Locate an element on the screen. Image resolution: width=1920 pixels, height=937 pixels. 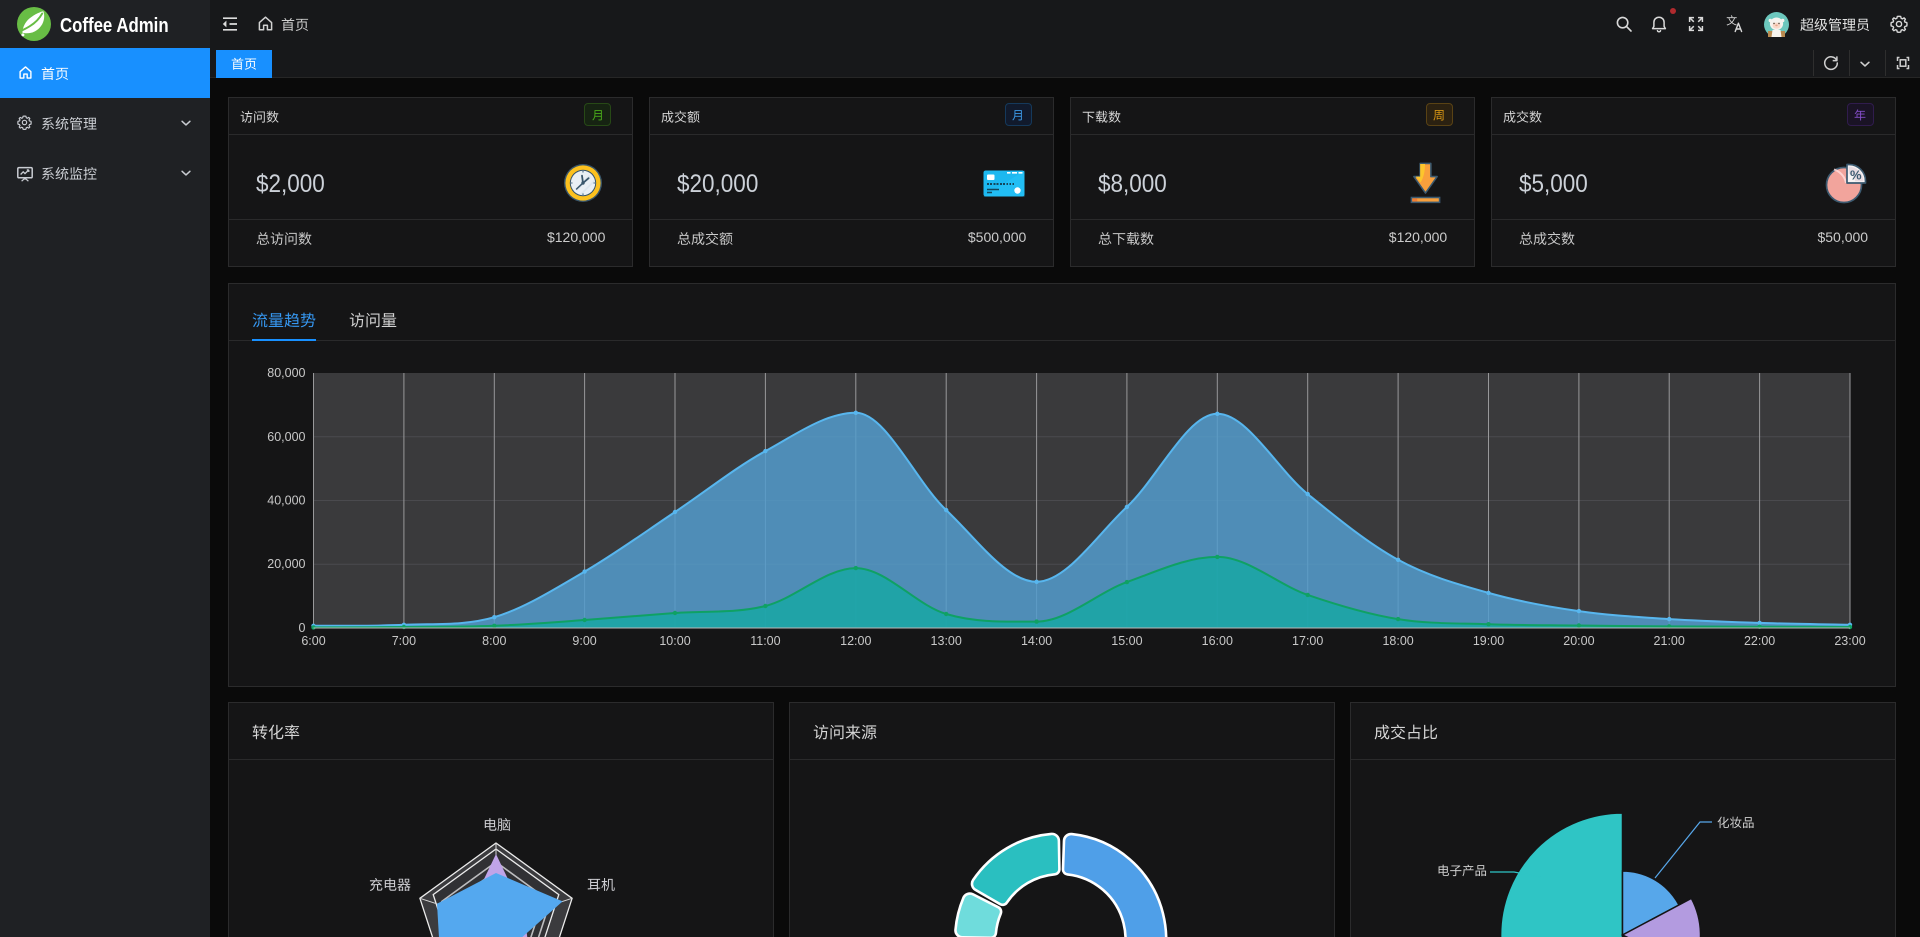
svg-text: 15:00 is located at coordinates (1126, 641).